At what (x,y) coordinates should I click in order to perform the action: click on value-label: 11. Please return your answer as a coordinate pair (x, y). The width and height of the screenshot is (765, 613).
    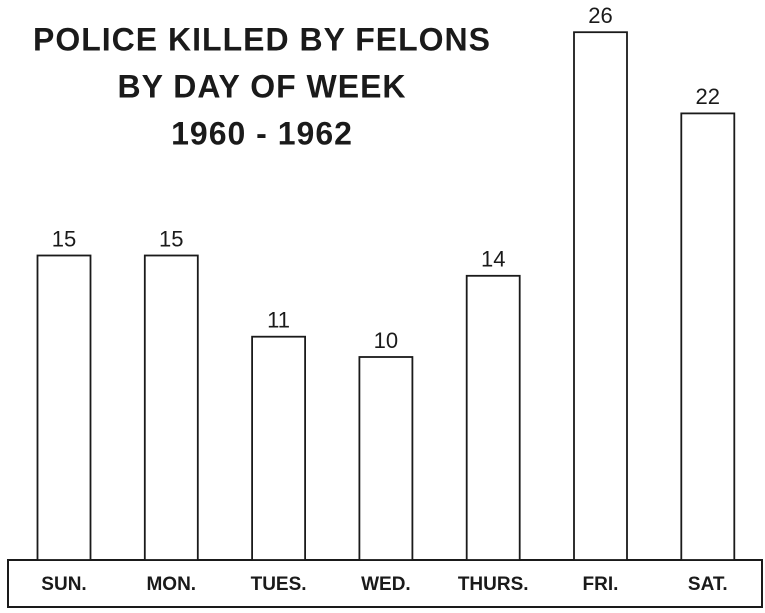
    Looking at the image, I should click on (278, 320).